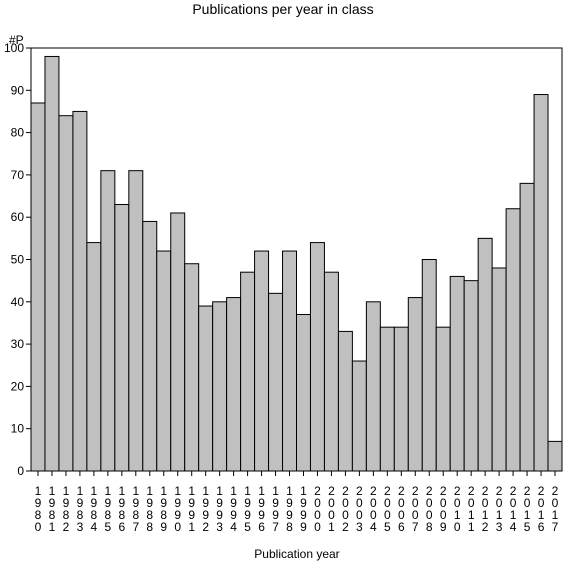 Image resolution: width=567 pixels, height=567 pixels. Describe the element at coordinates (555, 456) in the screenshot. I see `bar-2017` at that location.